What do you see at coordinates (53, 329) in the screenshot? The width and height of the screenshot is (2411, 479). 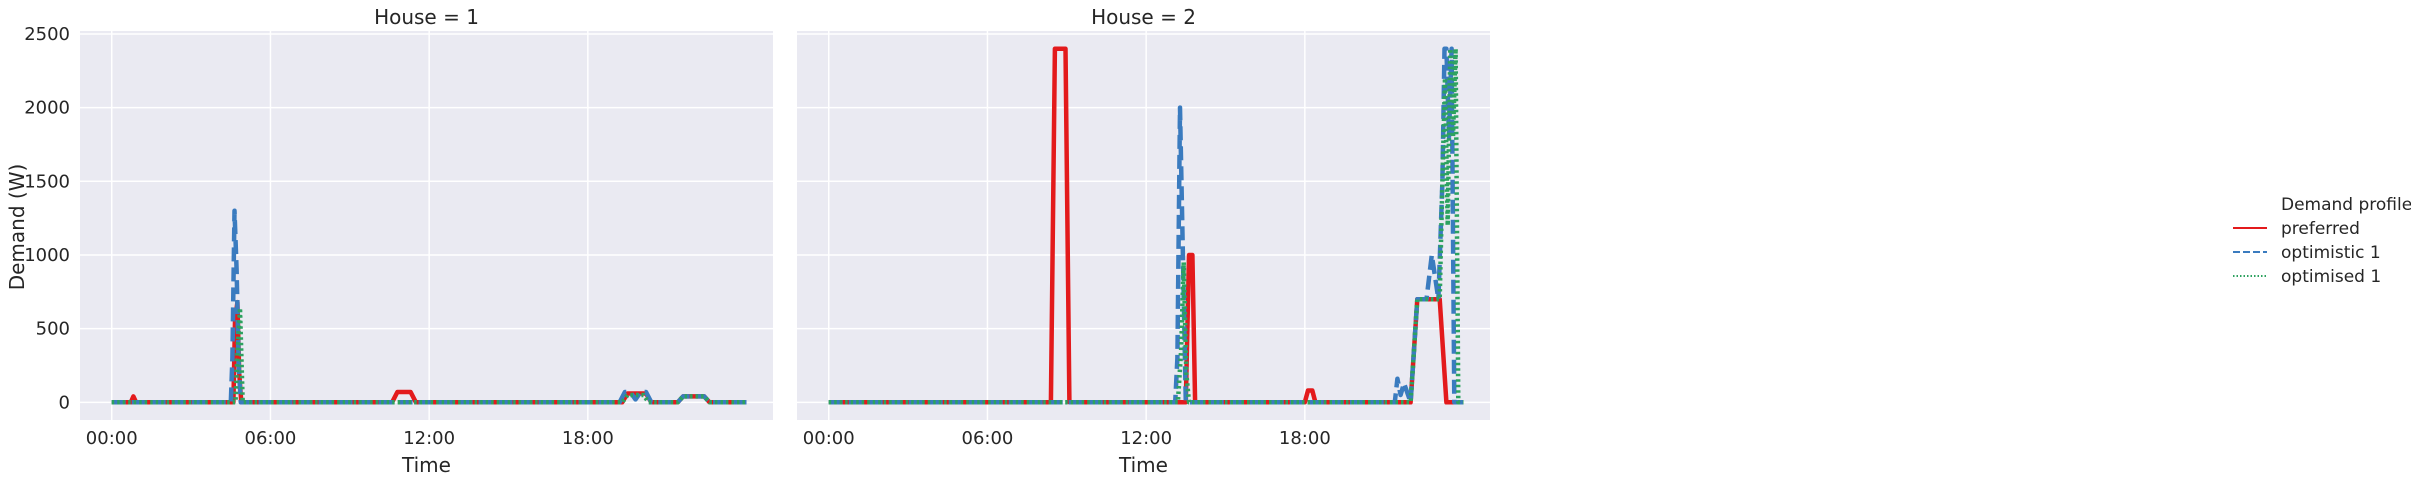 I see `y-tick-label: 500` at bounding box center [53, 329].